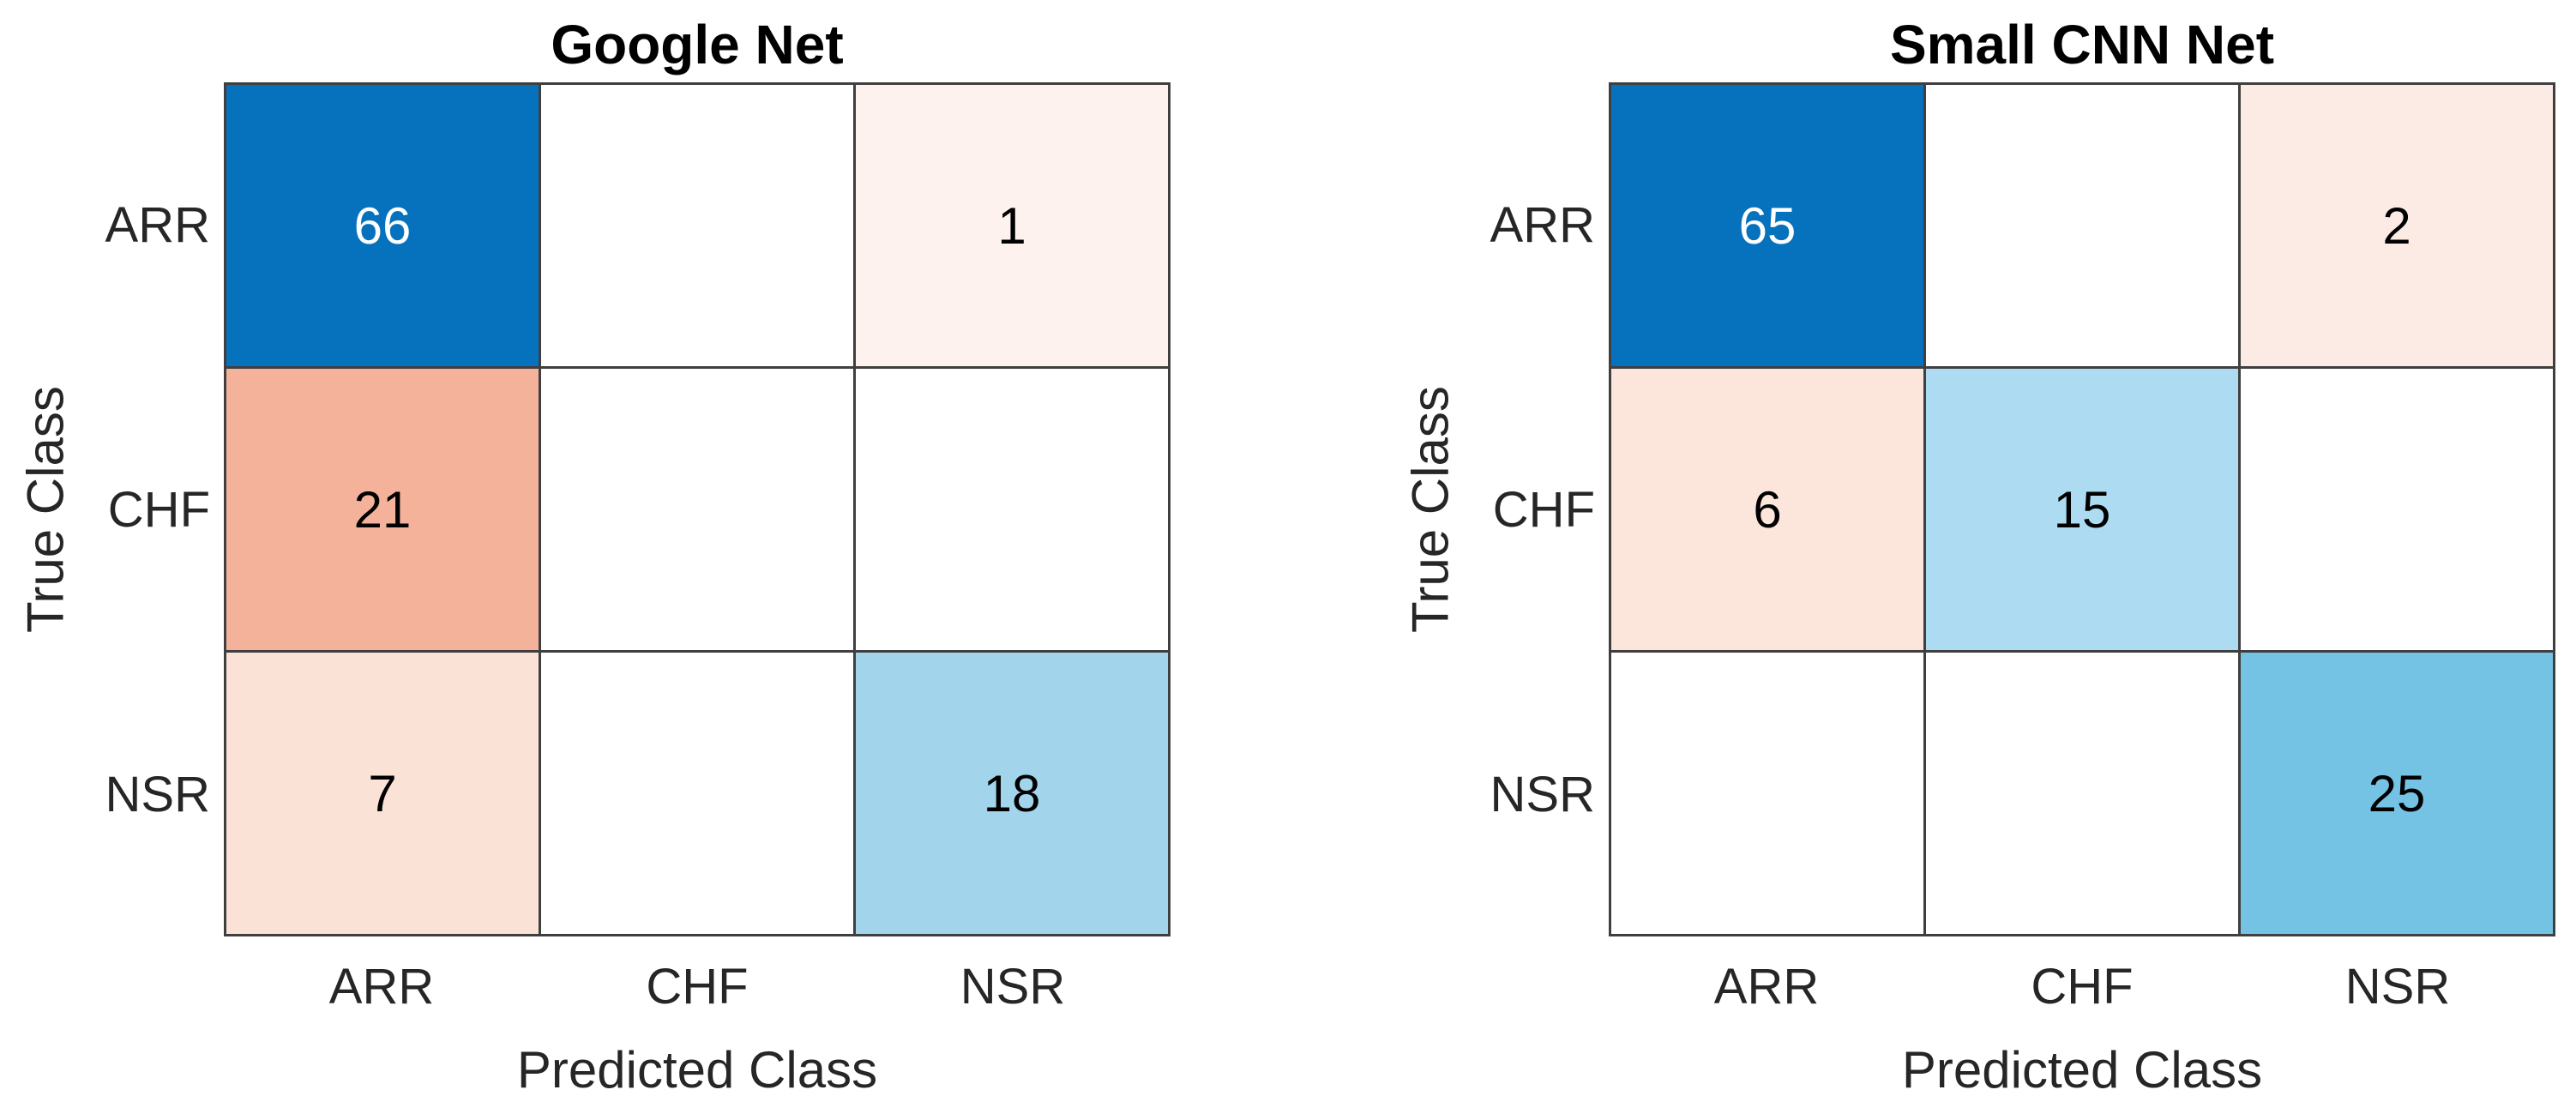 The height and width of the screenshot is (1120, 2576). What do you see at coordinates (382, 509) in the screenshot?
I see `matrix-cell-CHF-ARR: 21` at bounding box center [382, 509].